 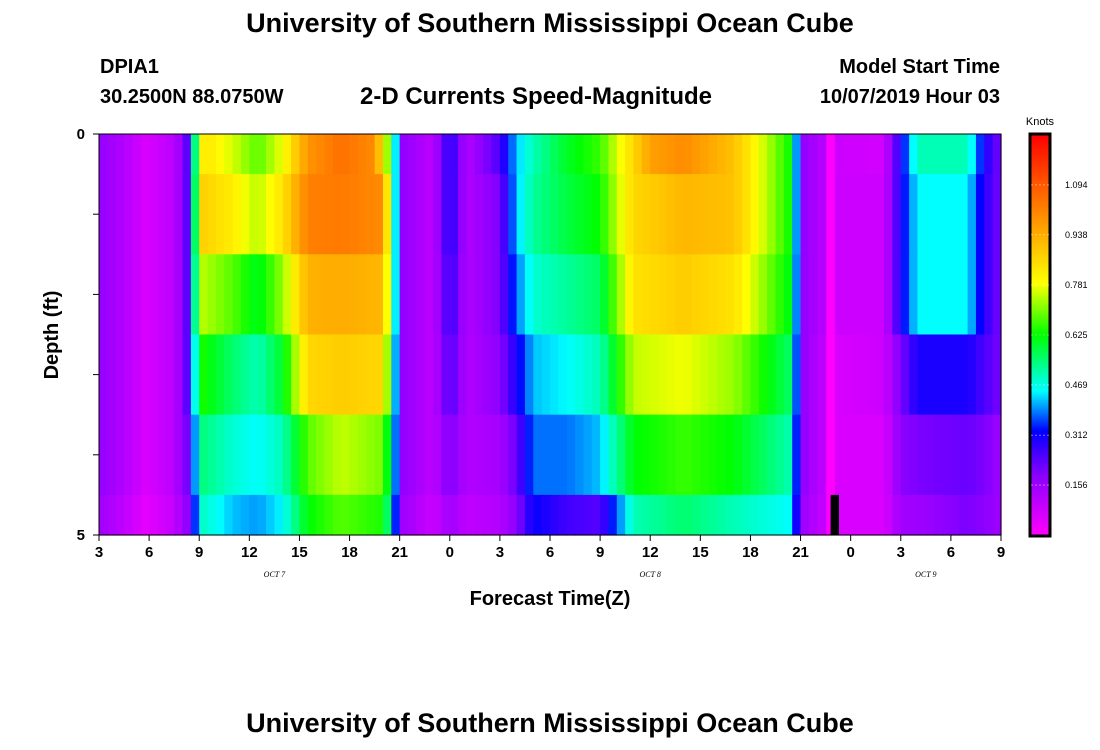 What do you see at coordinates (192, 97) in the screenshot?
I see `station-coordinates: 30.2500N 88.0750W` at bounding box center [192, 97].